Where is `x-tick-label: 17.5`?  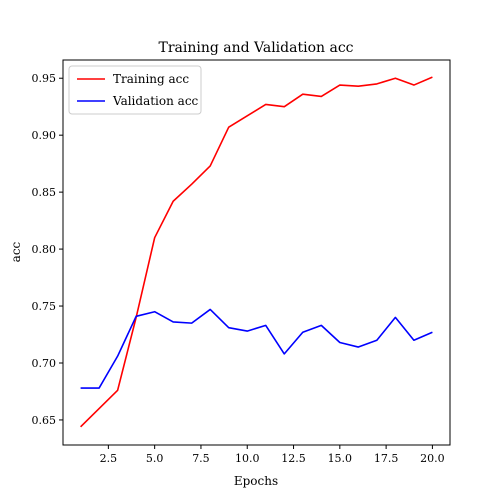
x-tick-label: 17.5 is located at coordinates (386, 458).